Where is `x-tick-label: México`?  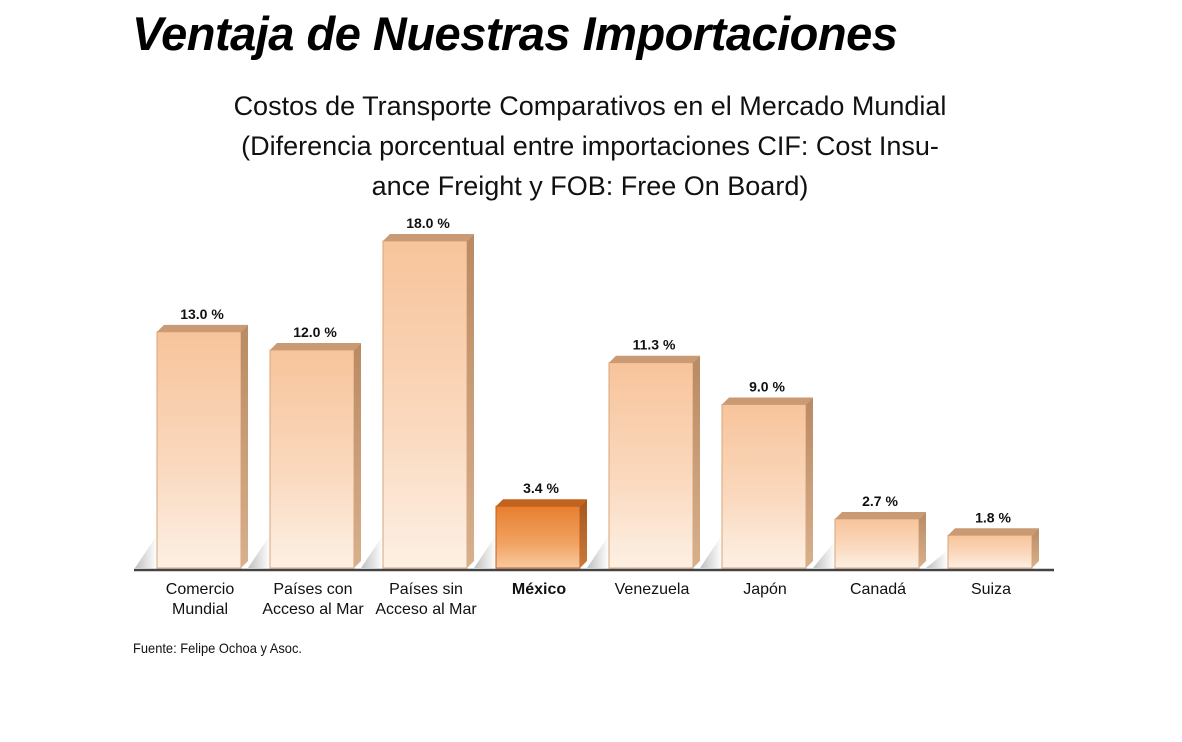
x-tick-label: México is located at coordinates (539, 589).